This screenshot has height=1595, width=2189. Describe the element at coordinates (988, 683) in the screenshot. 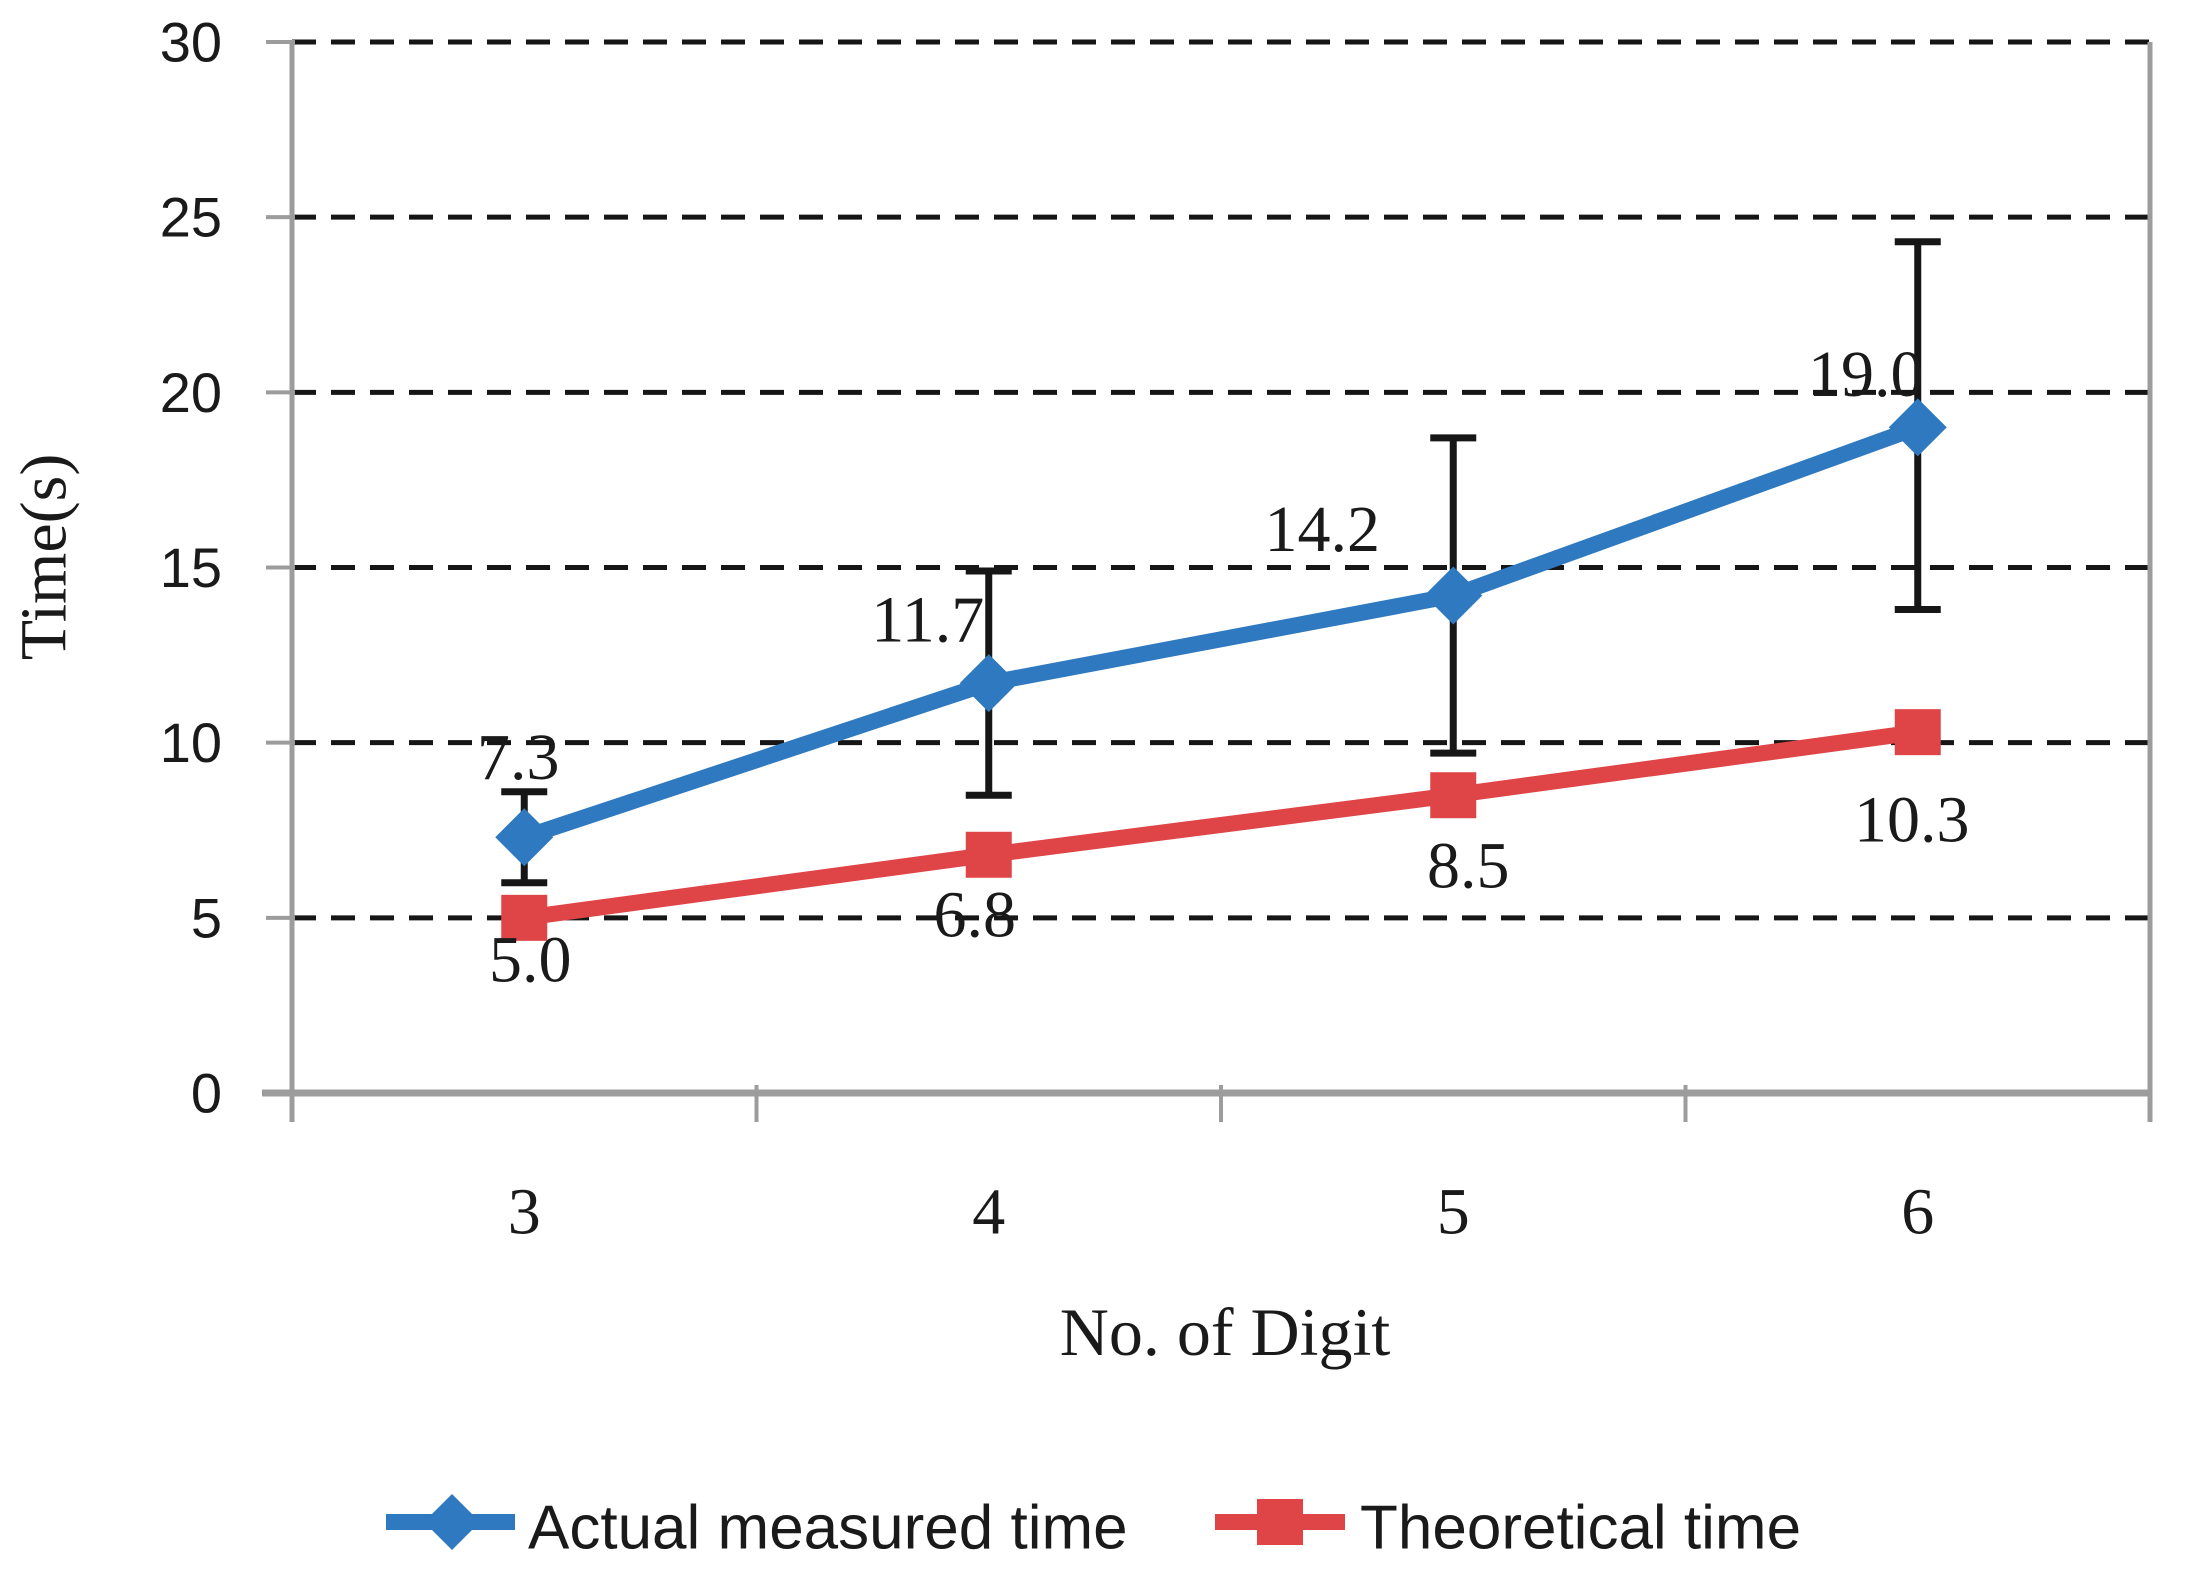

I see `diamond-marker-s0-p1` at that location.